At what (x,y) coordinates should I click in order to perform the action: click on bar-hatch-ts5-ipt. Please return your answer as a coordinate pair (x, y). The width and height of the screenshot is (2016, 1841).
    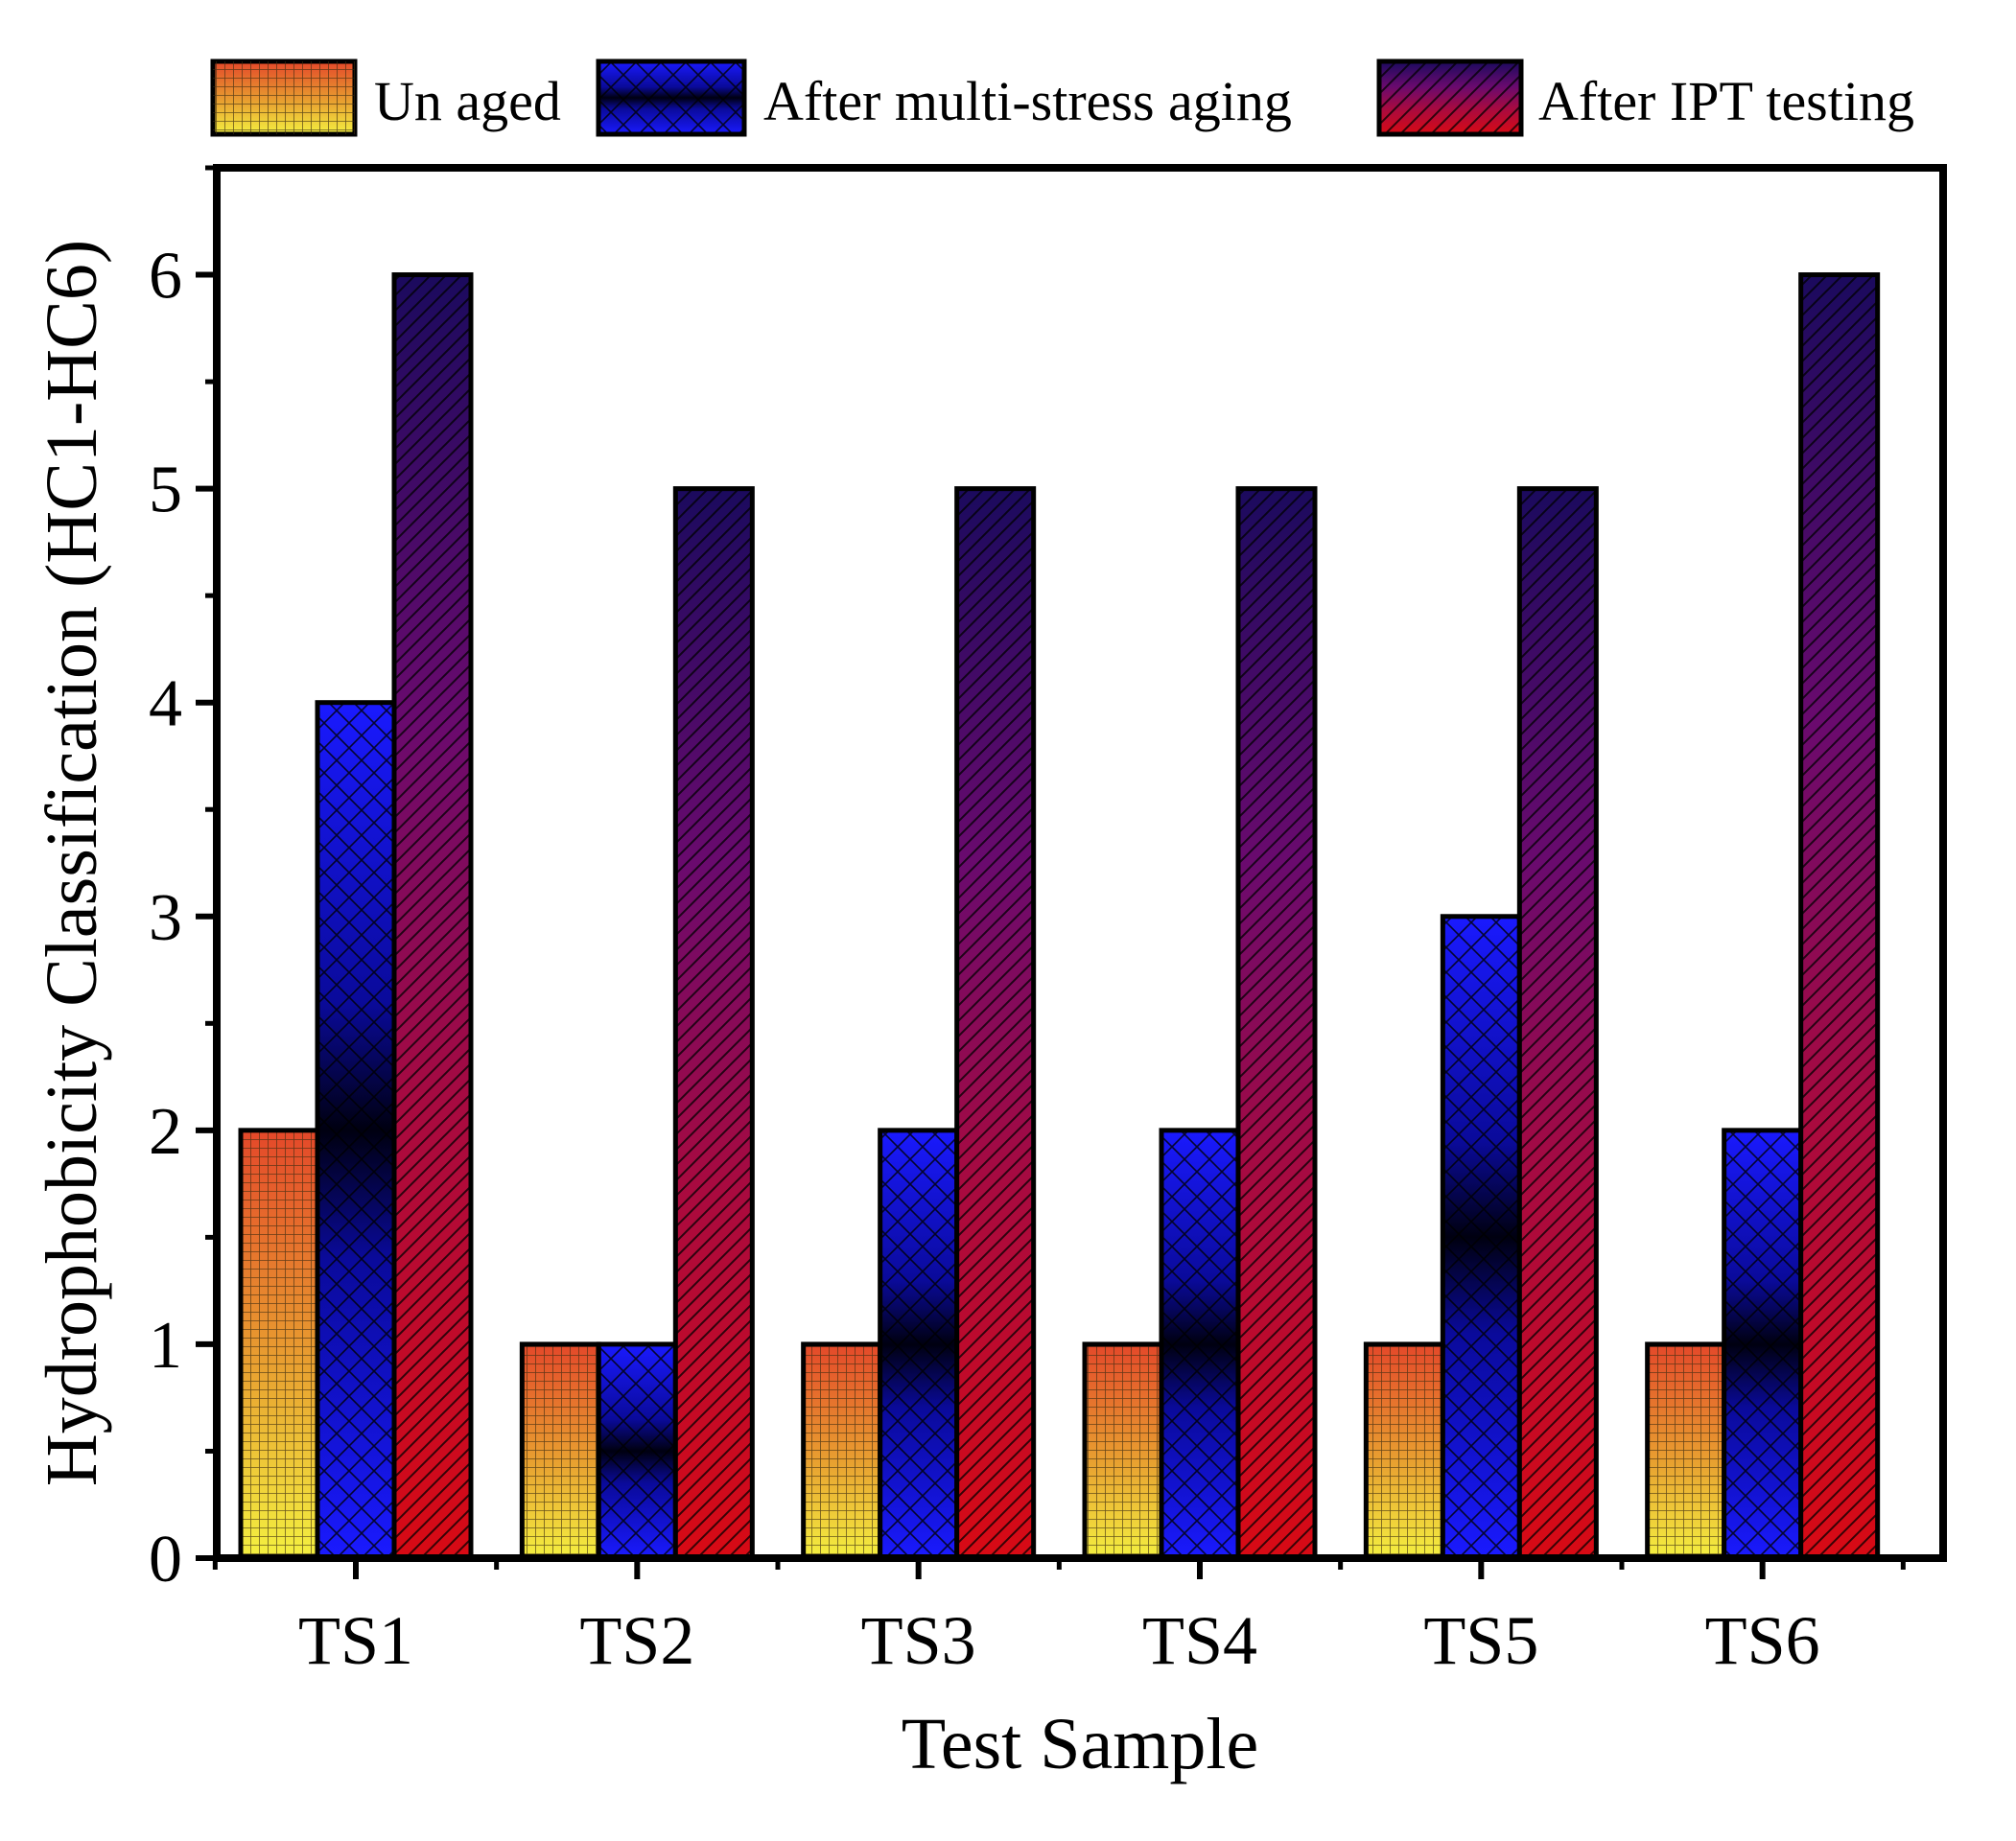
    Looking at the image, I should click on (1557, 1023).